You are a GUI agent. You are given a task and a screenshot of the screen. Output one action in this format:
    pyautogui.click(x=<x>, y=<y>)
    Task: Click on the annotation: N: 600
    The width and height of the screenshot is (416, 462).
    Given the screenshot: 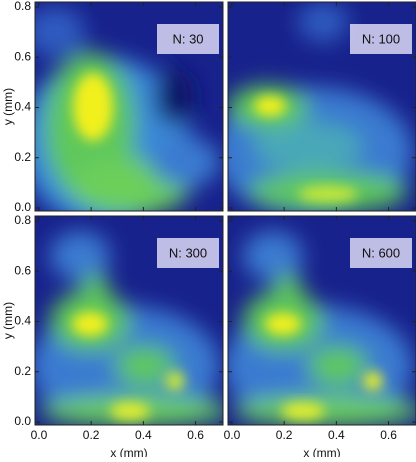 What is the action you would take?
    pyautogui.click(x=381, y=252)
    